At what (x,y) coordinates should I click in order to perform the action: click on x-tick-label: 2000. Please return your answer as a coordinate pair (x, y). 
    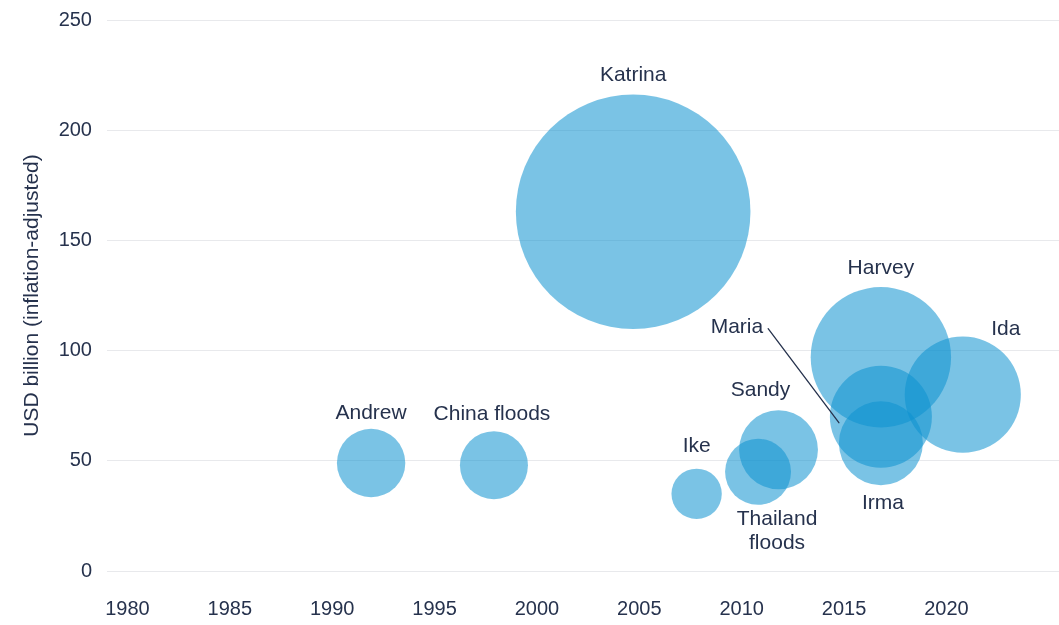
    Looking at the image, I should click on (537, 607).